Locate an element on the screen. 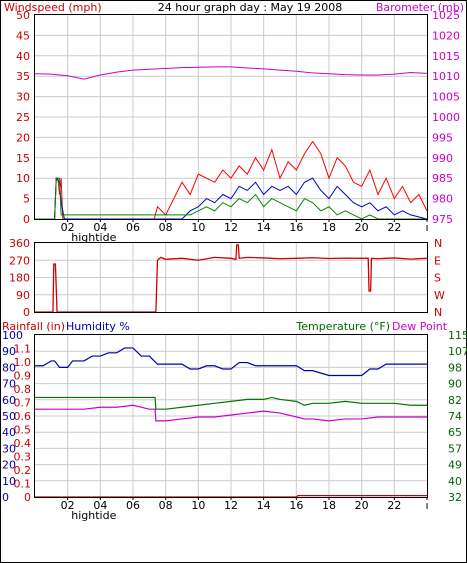 This screenshot has height=563, width=467. humidity-tick-label: 100 is located at coordinates (12, 335).